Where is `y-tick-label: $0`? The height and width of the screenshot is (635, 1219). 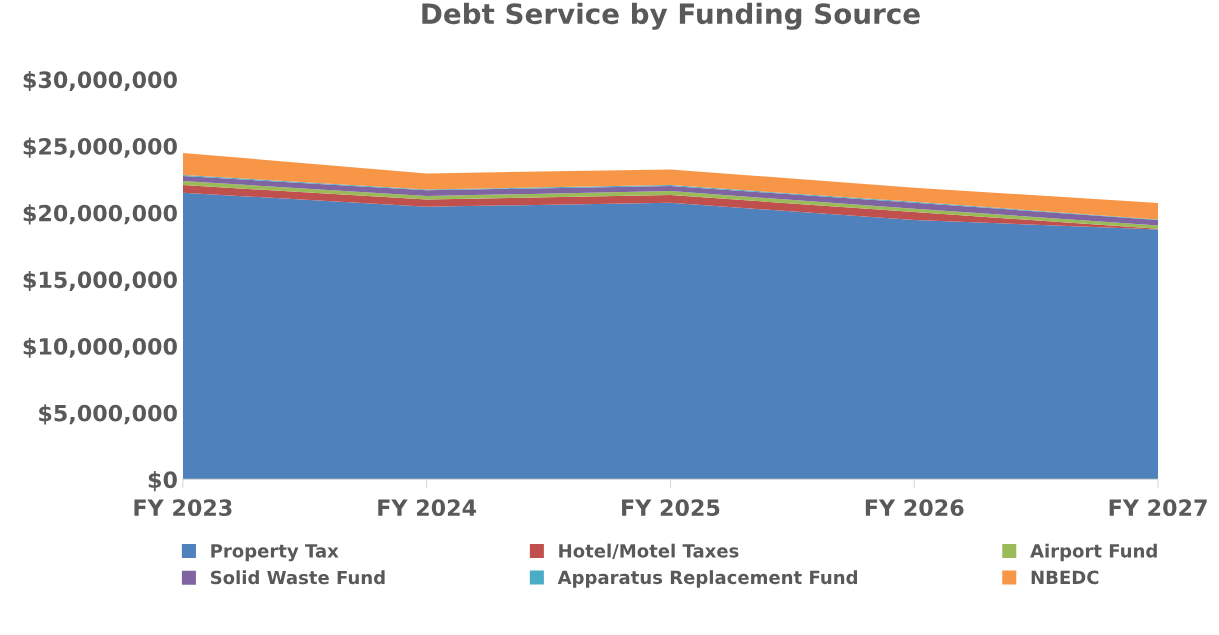 y-tick-label: $0 is located at coordinates (162, 481).